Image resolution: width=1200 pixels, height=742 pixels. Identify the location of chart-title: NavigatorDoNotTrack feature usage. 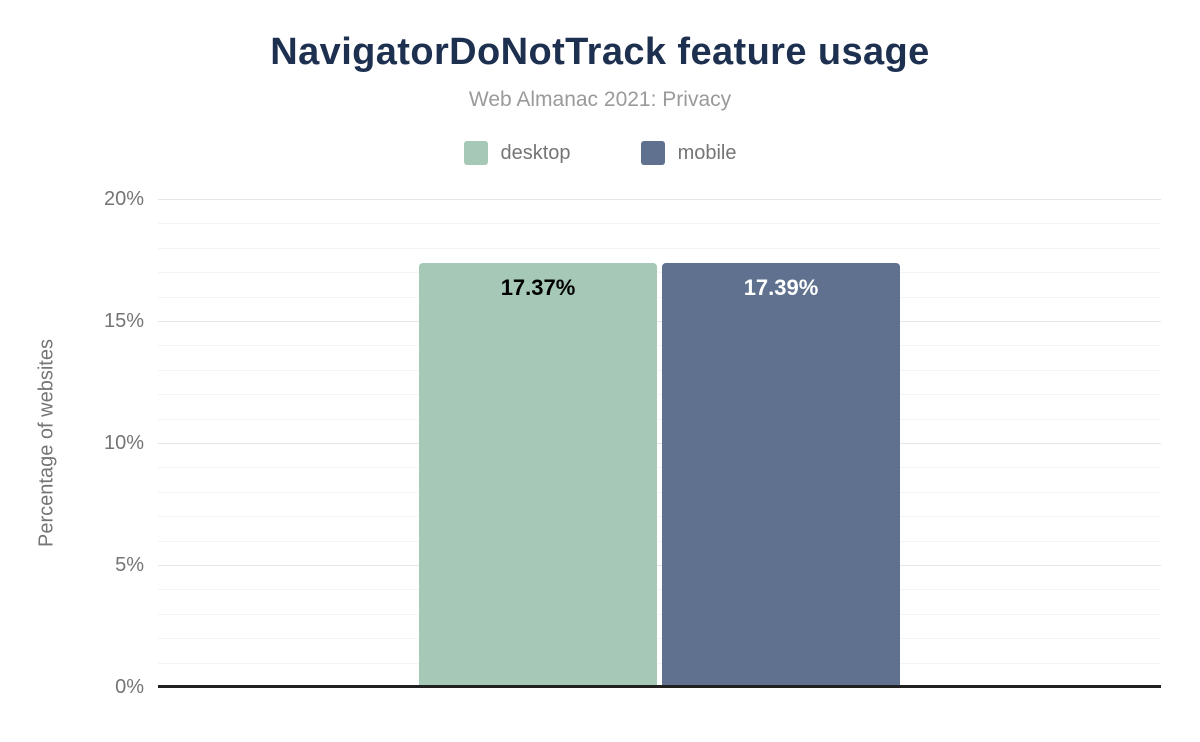
(600, 52).